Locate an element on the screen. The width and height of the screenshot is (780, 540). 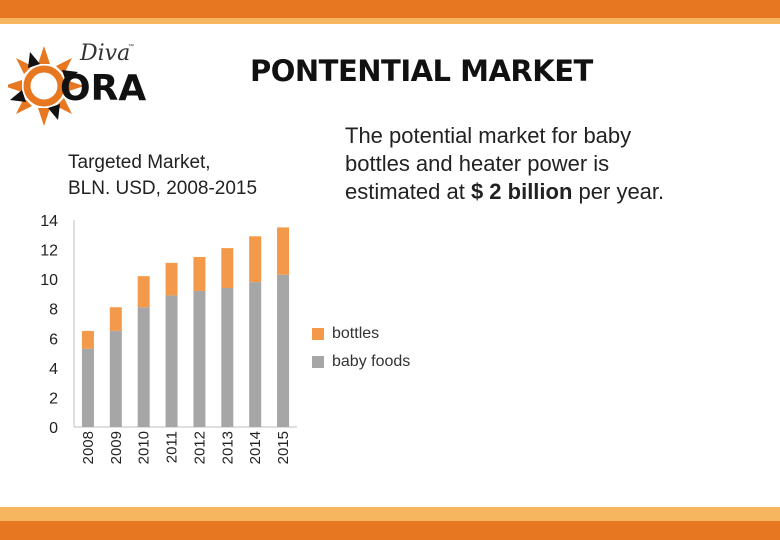
chart-title-line2: BLN. USD, 2008-2015 is located at coordinates (163, 188).